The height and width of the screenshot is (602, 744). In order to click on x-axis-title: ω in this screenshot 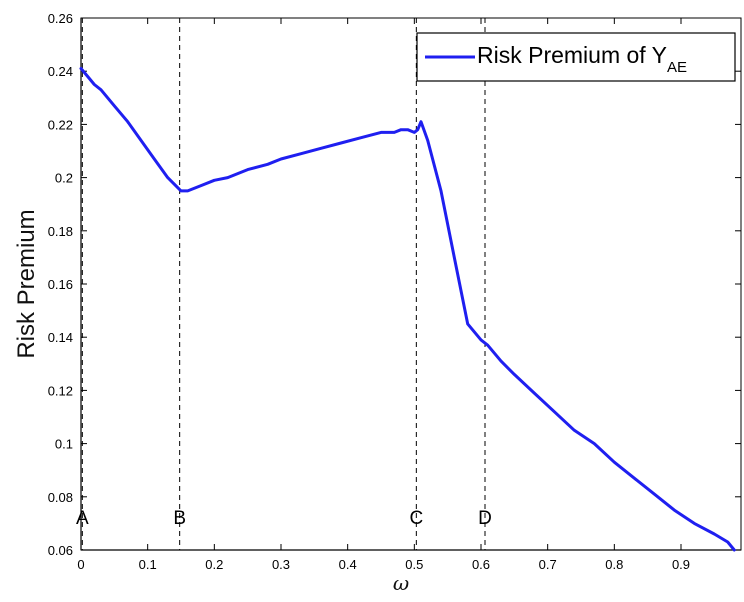, I will do `click(401, 583)`.